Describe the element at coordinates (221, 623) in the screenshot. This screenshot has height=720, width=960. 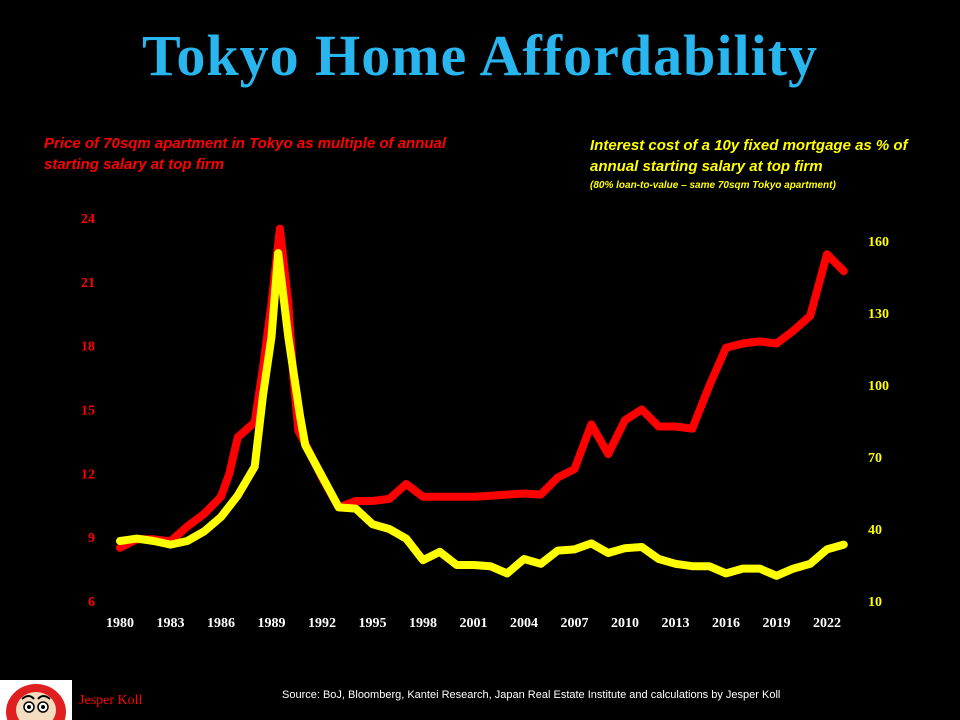
I see `x-axis-tick-label: 1986` at that location.